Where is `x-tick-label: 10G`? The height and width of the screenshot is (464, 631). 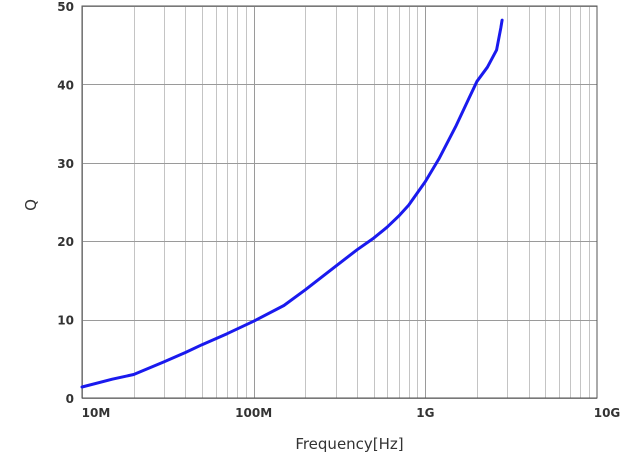
x-tick-label: 10G is located at coordinates (607, 413).